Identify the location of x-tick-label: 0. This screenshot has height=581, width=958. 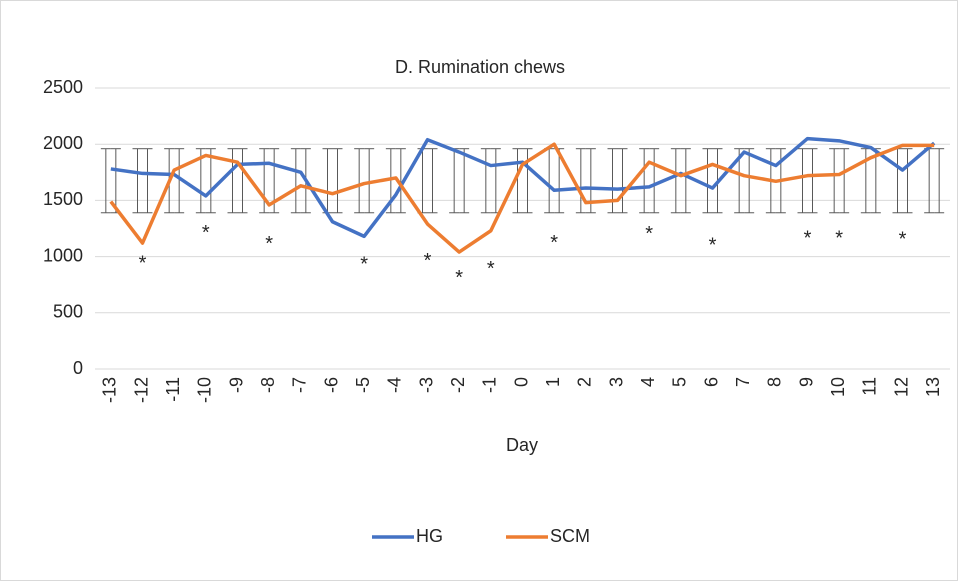
(521, 382).